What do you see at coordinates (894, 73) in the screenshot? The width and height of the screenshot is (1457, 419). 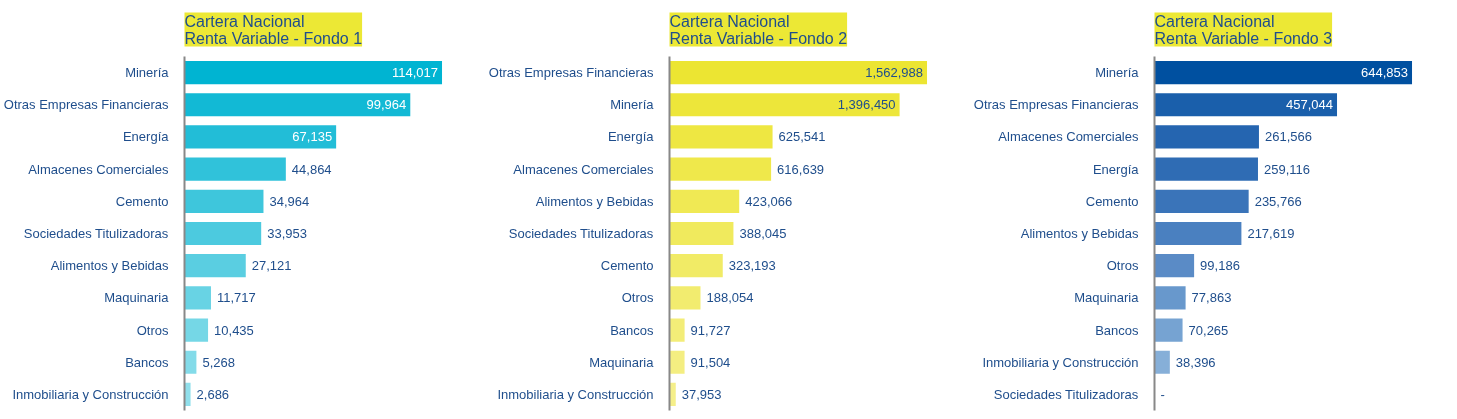 I see `data-label: 1,562,988` at bounding box center [894, 73].